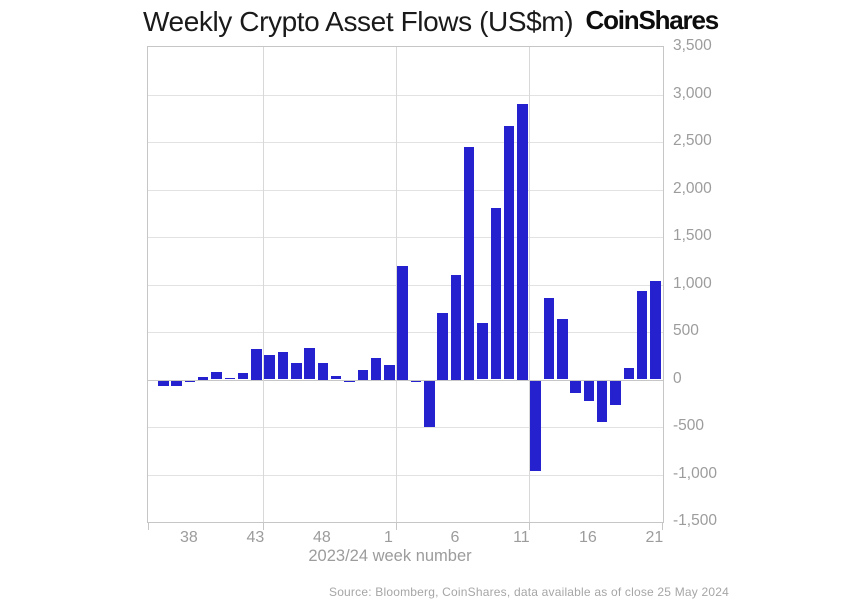  What do you see at coordinates (692, 45) in the screenshot?
I see `y-tick-label: 3,500` at bounding box center [692, 45].